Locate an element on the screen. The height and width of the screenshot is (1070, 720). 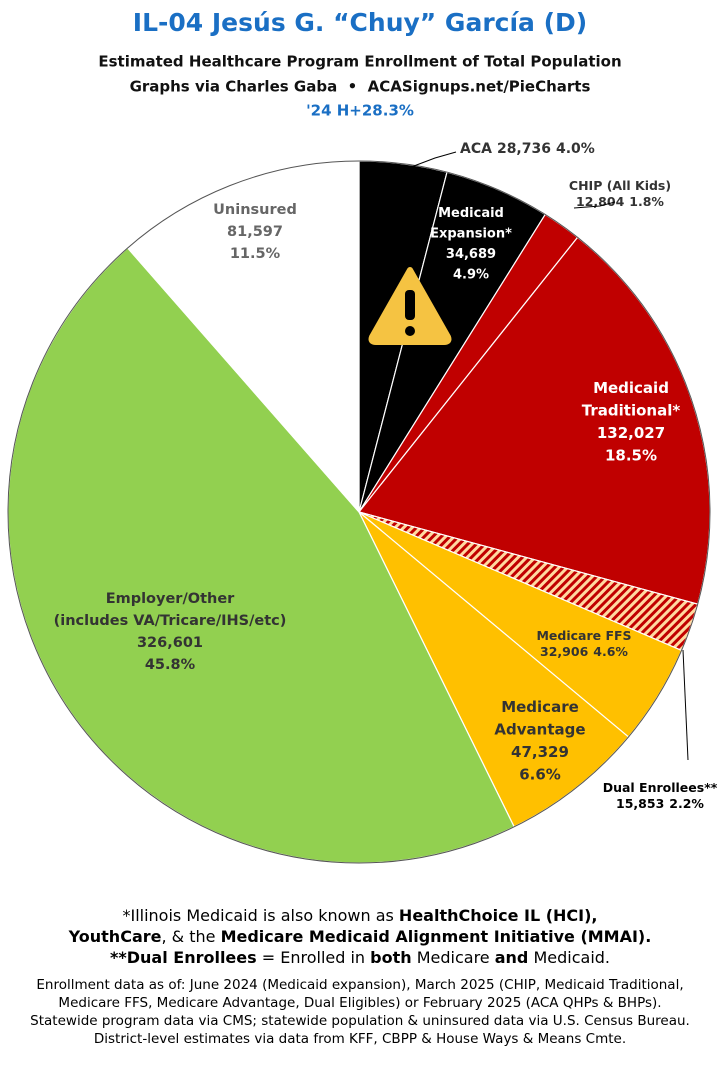
text: and is located at coordinates (511, 957).